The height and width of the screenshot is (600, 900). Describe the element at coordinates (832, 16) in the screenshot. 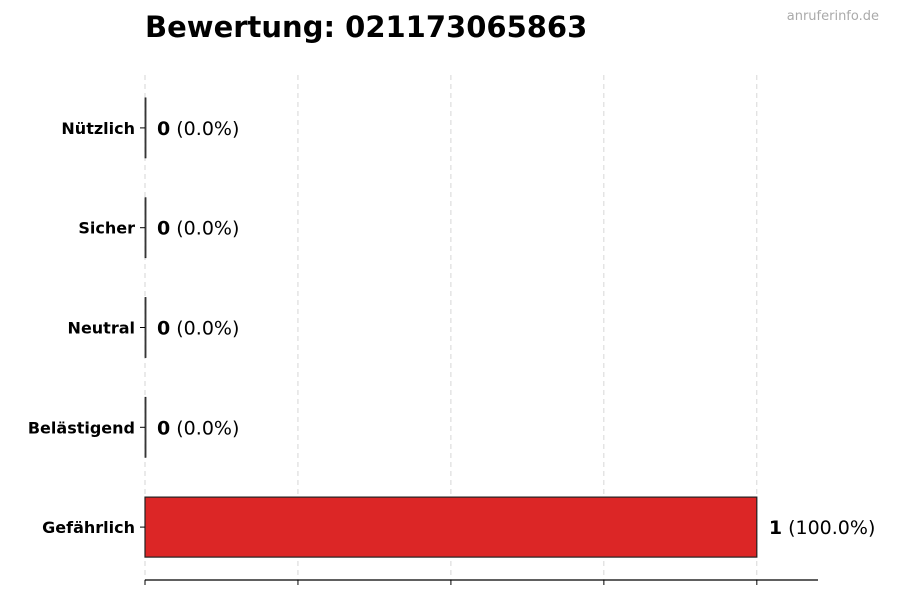

I see `watermark: anruferinfo.de` at that location.